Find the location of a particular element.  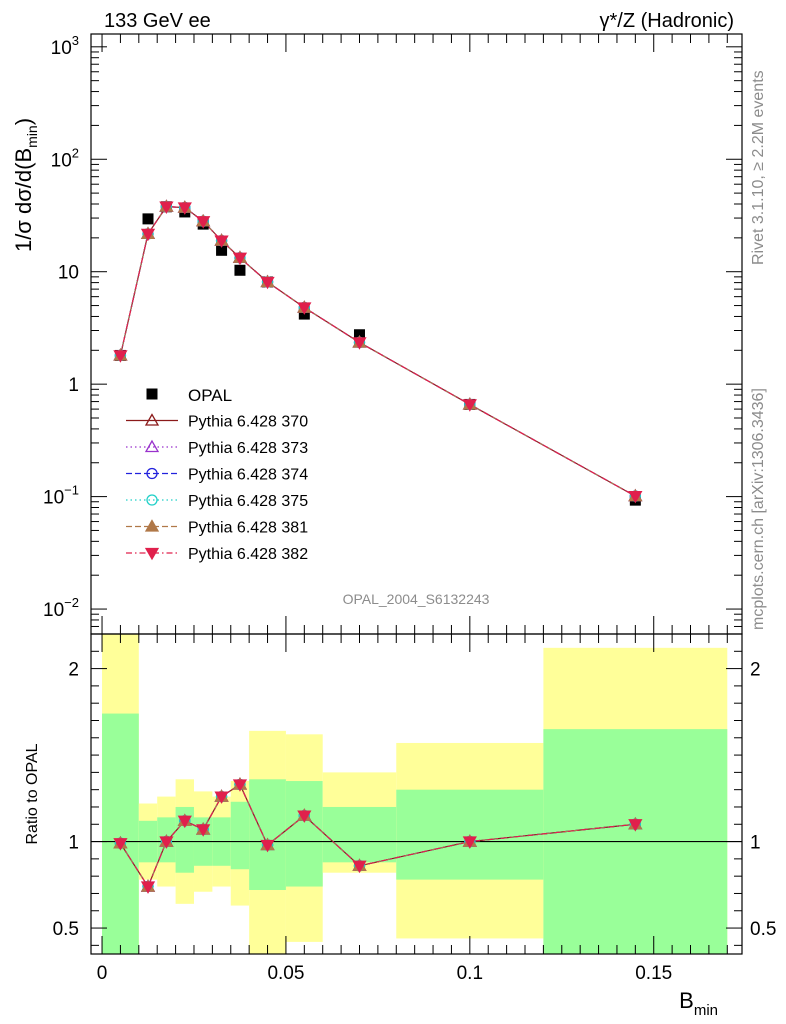

x-tick-label: 0.15 is located at coordinates (653, 973).